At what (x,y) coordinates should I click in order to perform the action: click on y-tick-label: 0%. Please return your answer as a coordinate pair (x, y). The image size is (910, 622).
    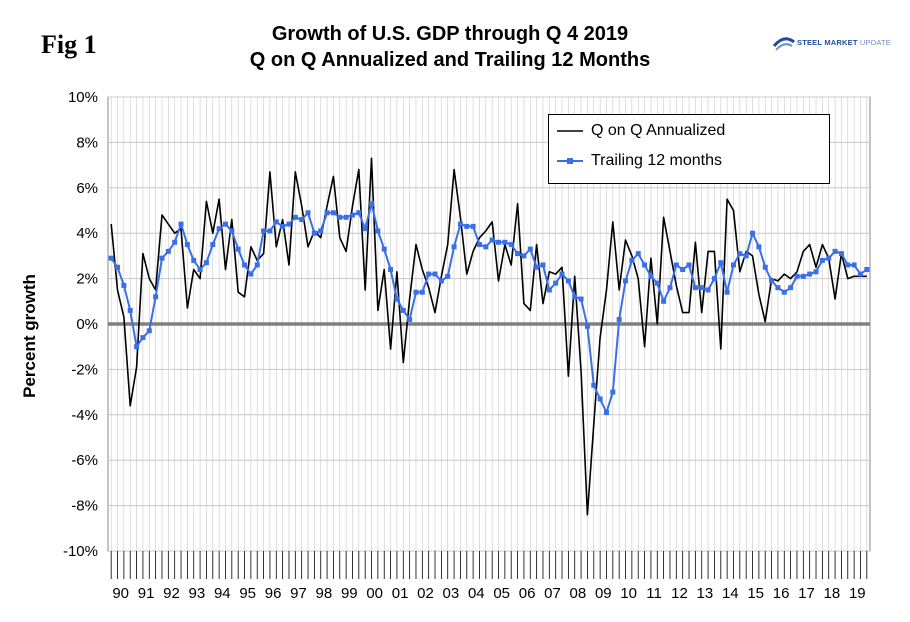
    Looking at the image, I should click on (87, 324).